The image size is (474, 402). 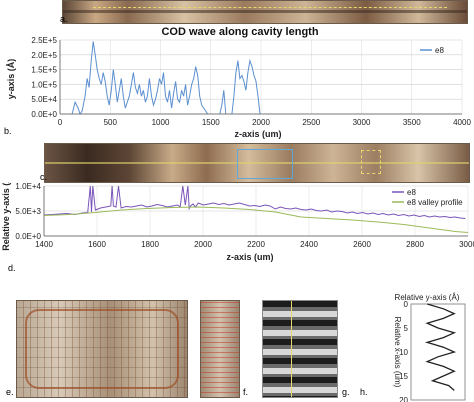 I want to click on chart-d-xtick-label: 2400, so click(x=309, y=244).